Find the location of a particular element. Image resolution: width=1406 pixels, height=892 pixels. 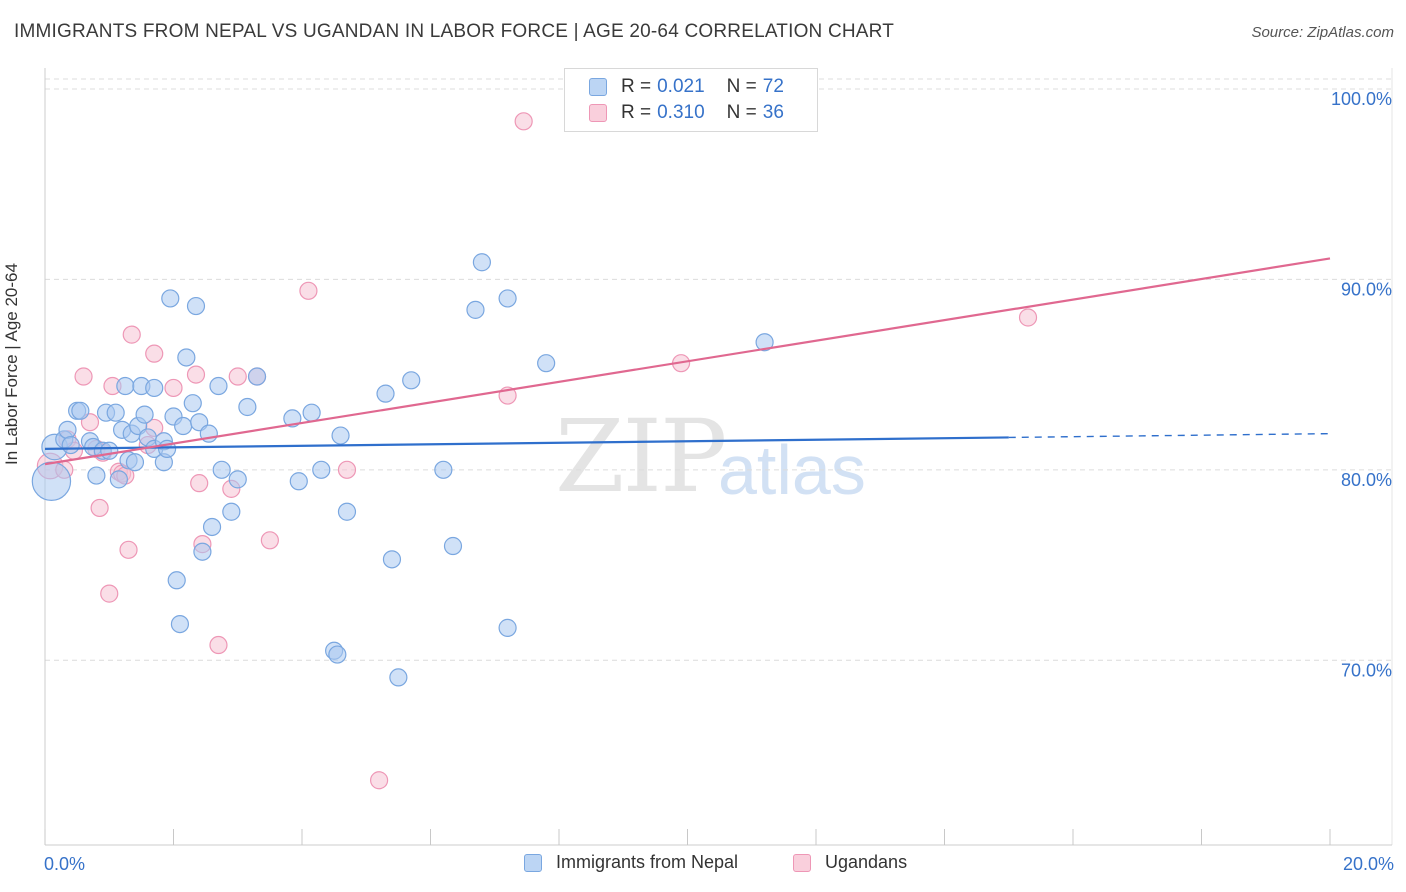

legend-item-nepal: Immigrants from Nepal is located at coordinates (631, 862).